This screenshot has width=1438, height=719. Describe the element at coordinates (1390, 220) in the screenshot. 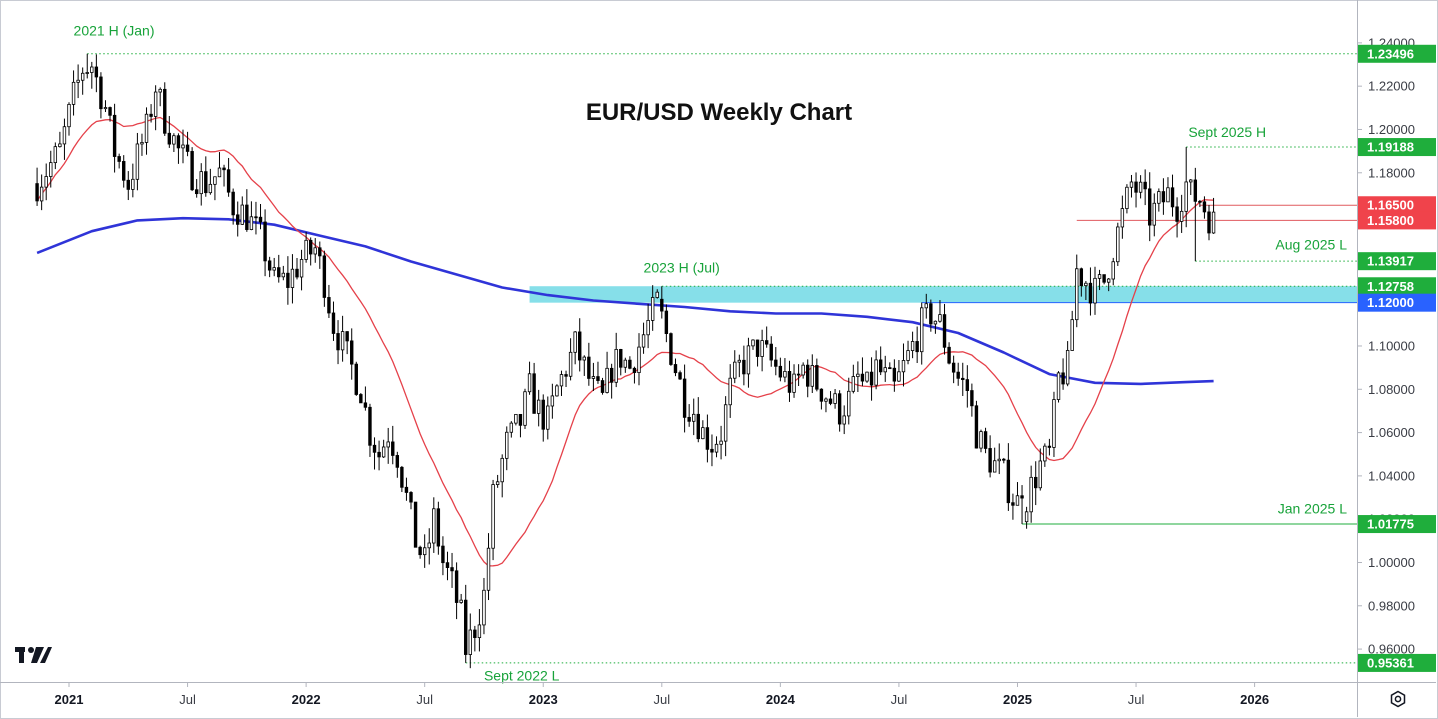

I see `price-badge-label: 1.15800` at that location.